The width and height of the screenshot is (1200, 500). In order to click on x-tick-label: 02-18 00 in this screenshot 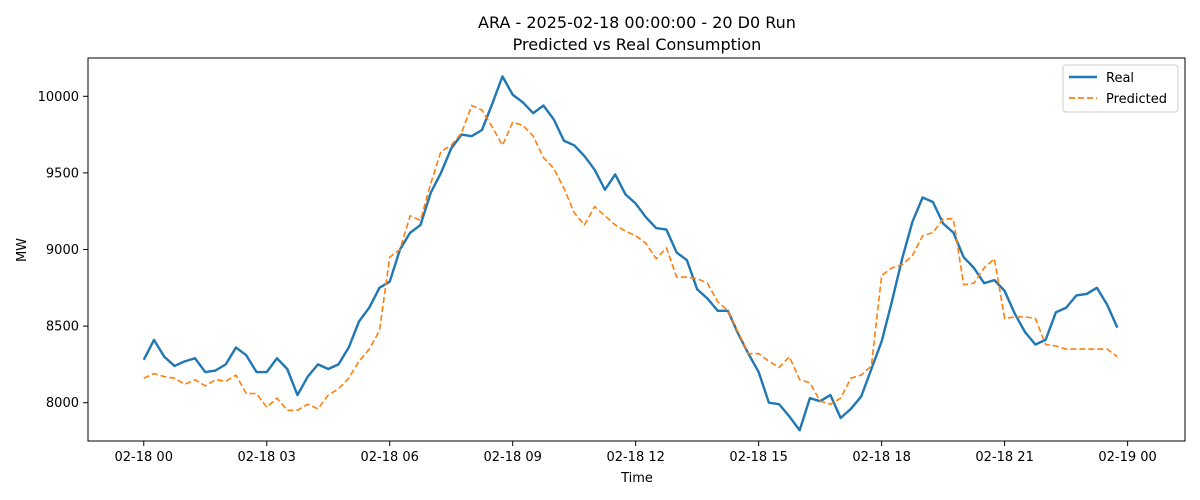, I will do `click(144, 457)`.